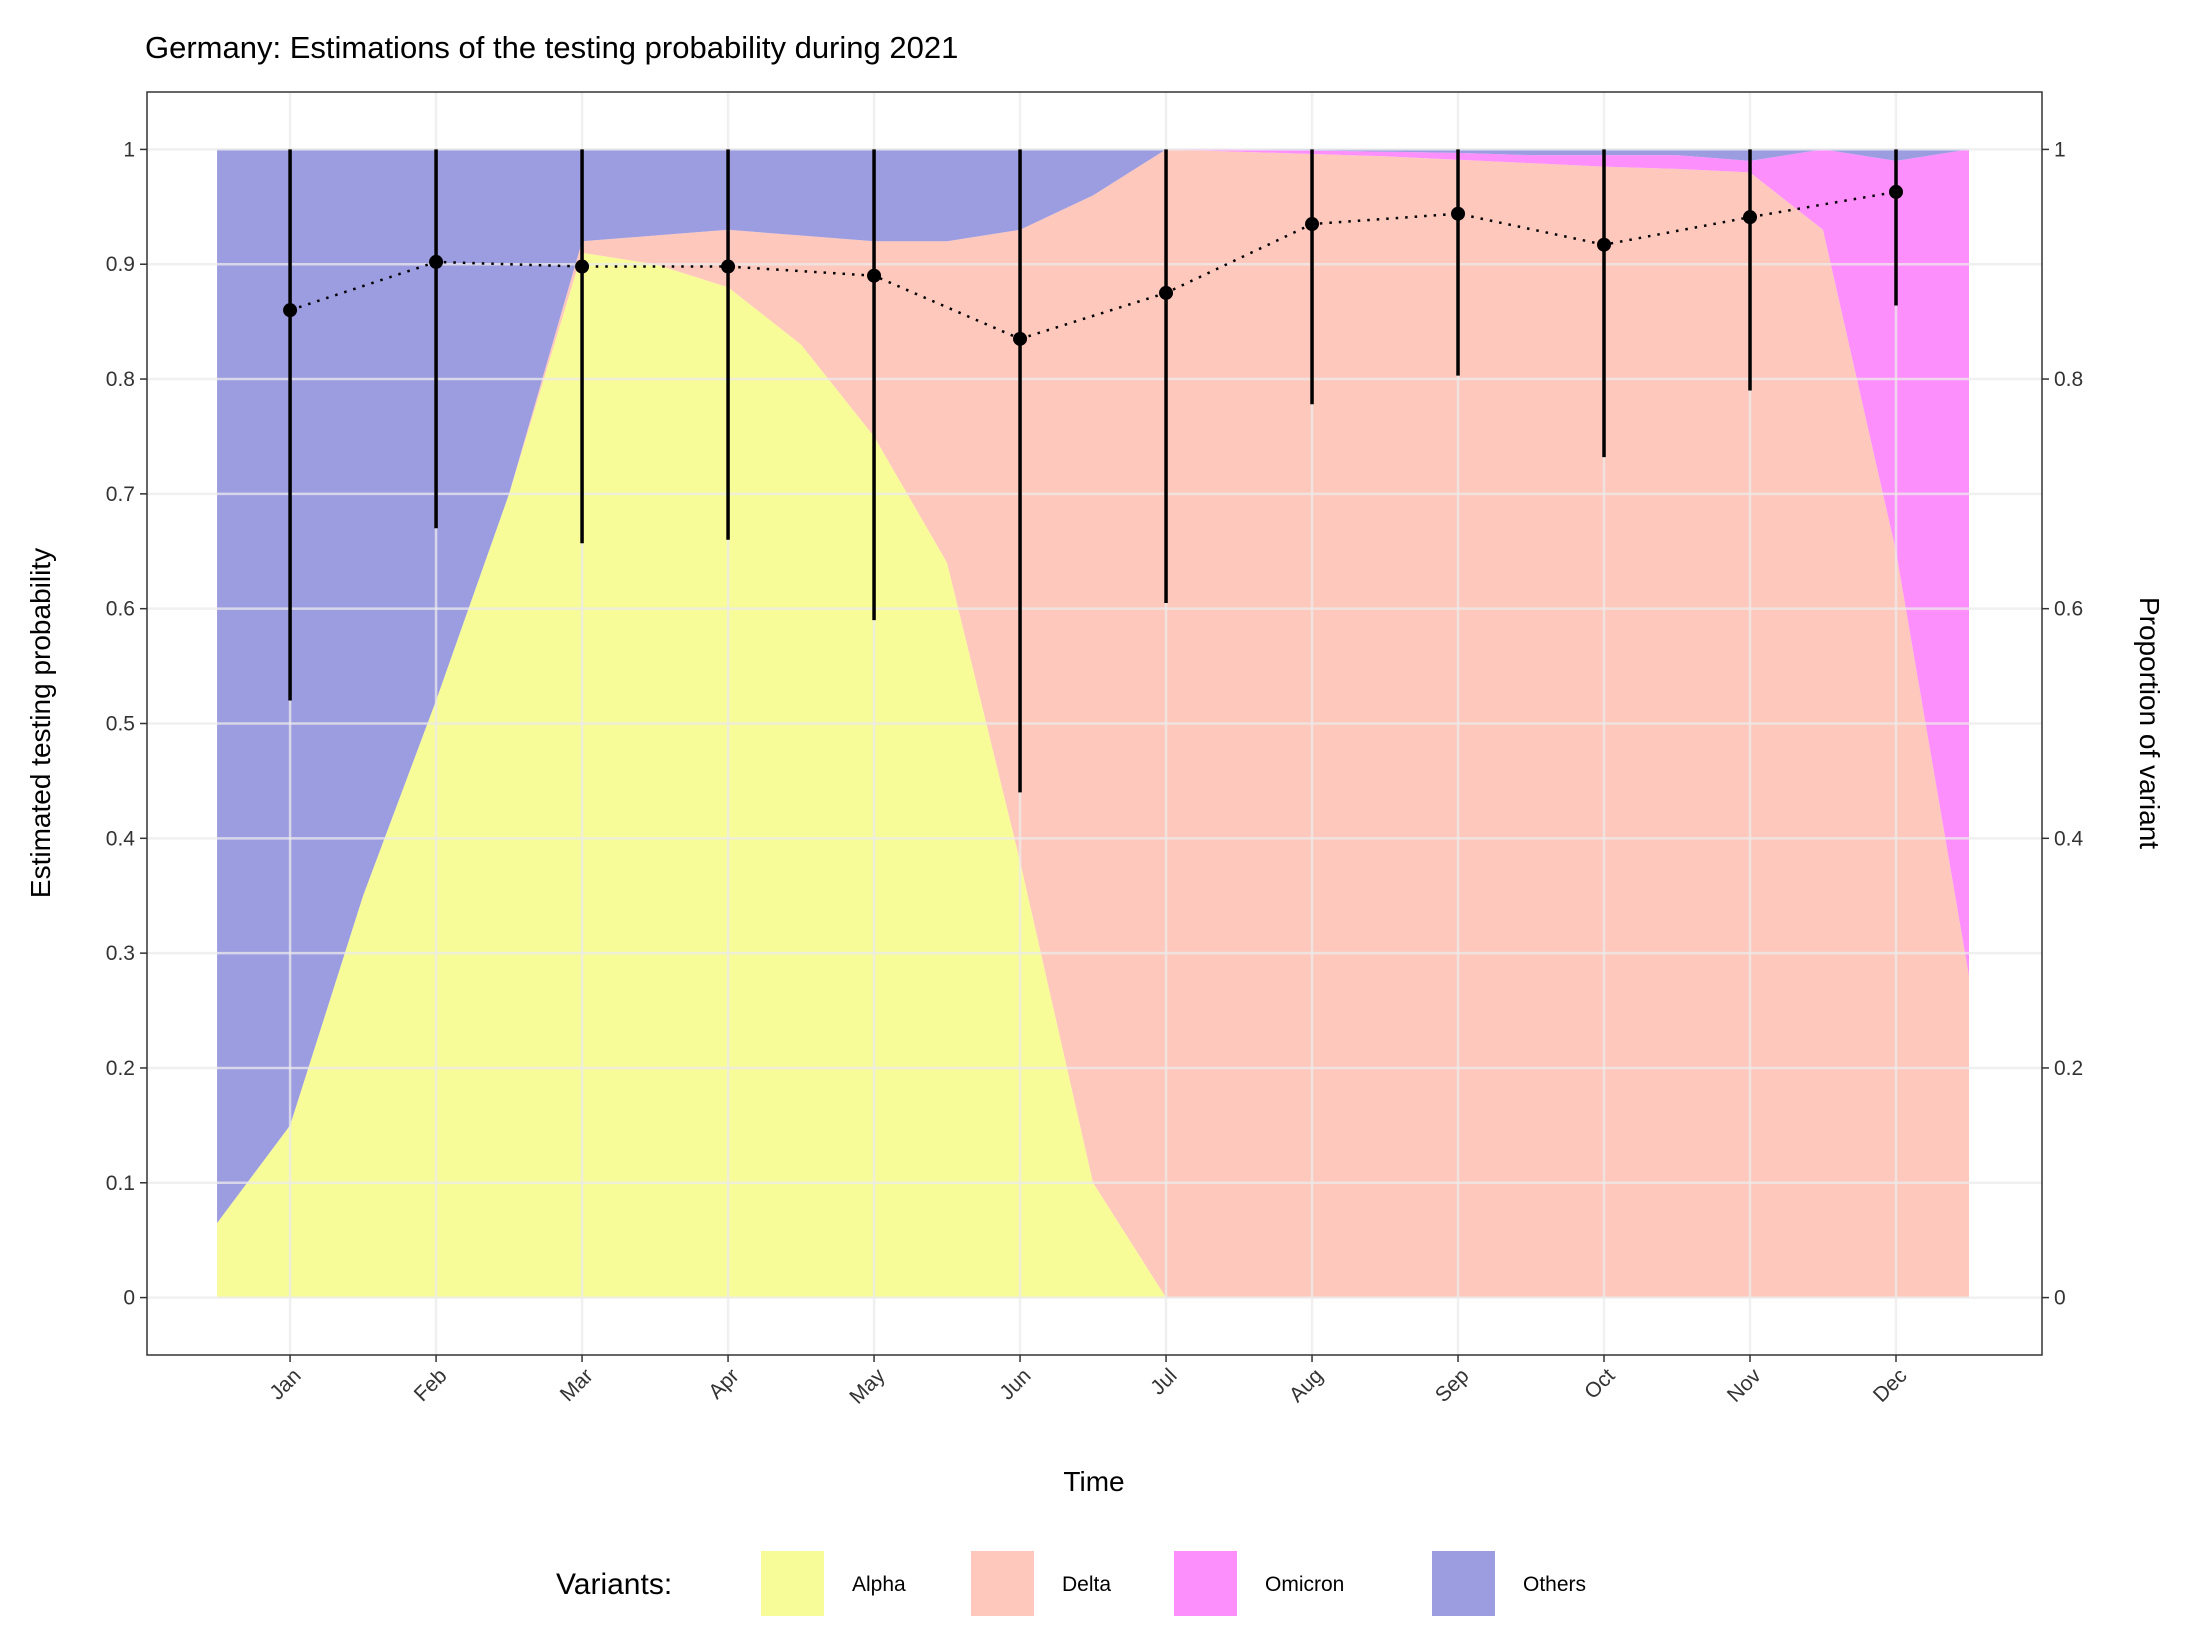 This screenshot has width=2190, height=1642. Describe the element at coordinates (120, 1068) in the screenshot. I see `y-tick-label: 0.2` at that location.